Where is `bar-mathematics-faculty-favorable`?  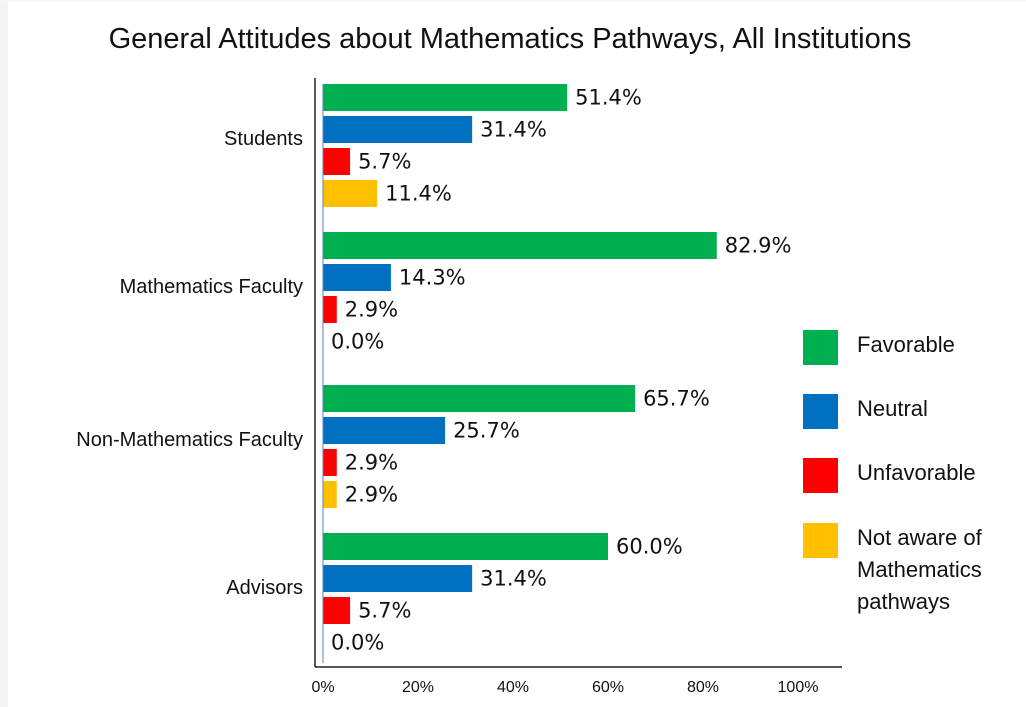
bar-mathematics-faculty-favorable is located at coordinates (520, 245).